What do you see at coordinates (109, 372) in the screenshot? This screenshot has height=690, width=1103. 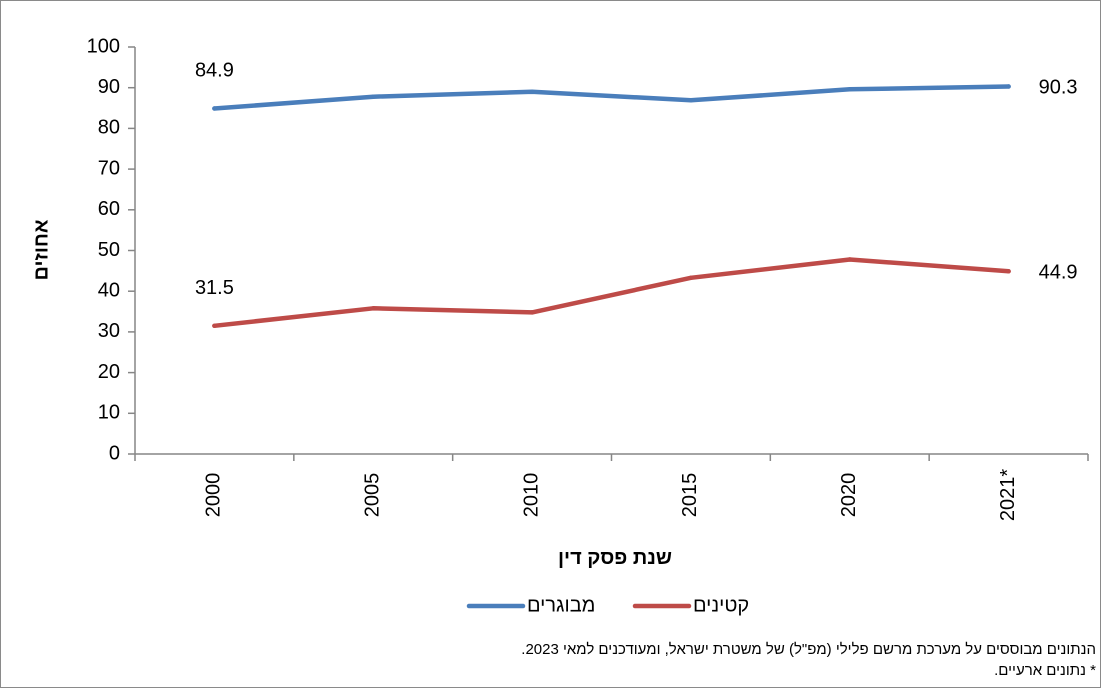 I see `y-tick-label-20: 20` at bounding box center [109, 372].